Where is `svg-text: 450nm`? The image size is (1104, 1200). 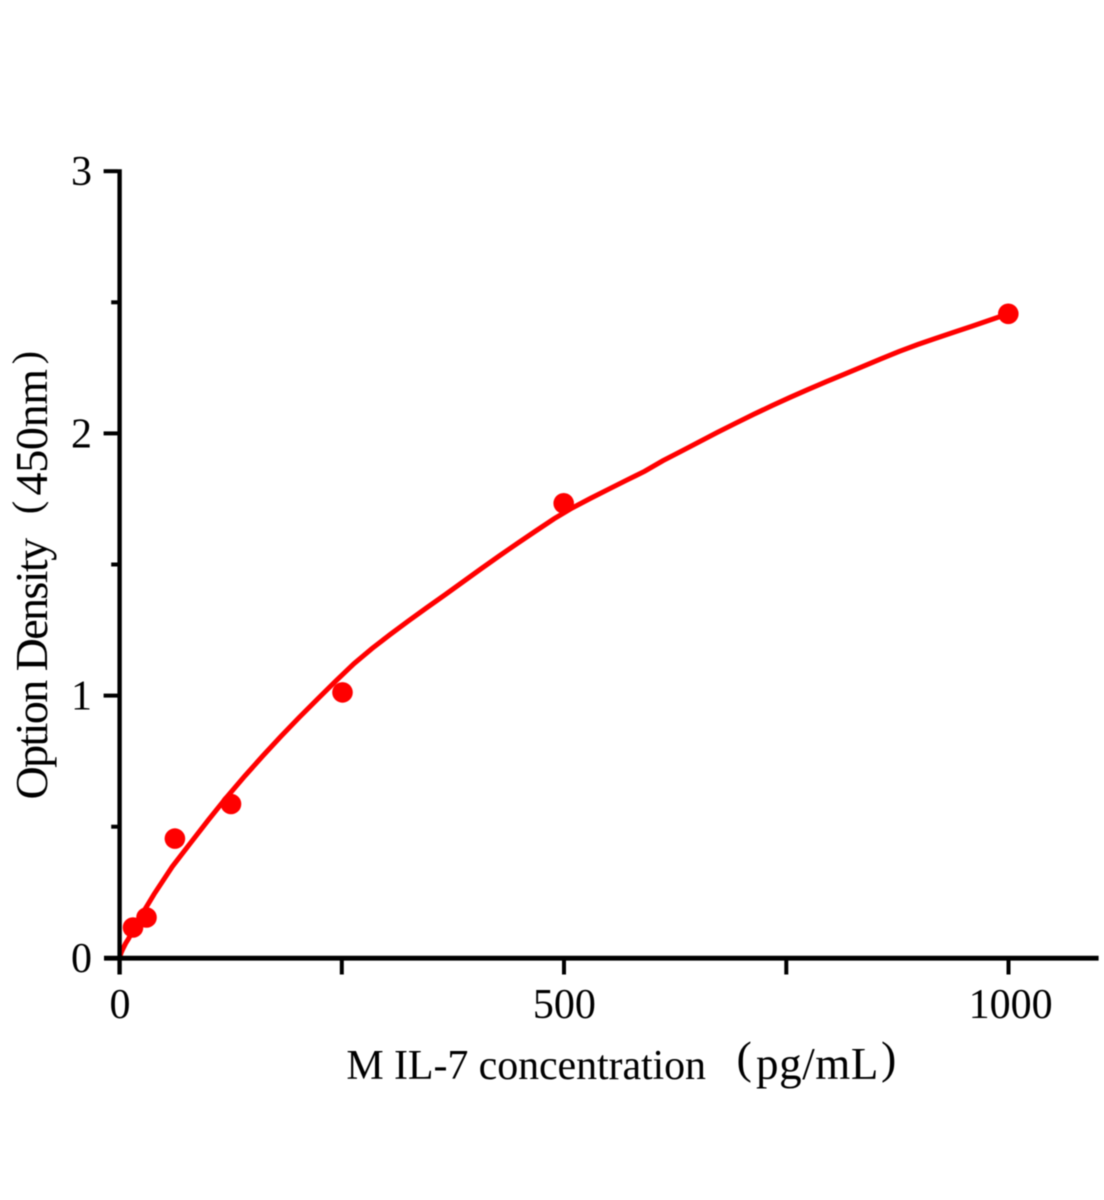 svg-text: 450nm is located at coordinates (31, 432).